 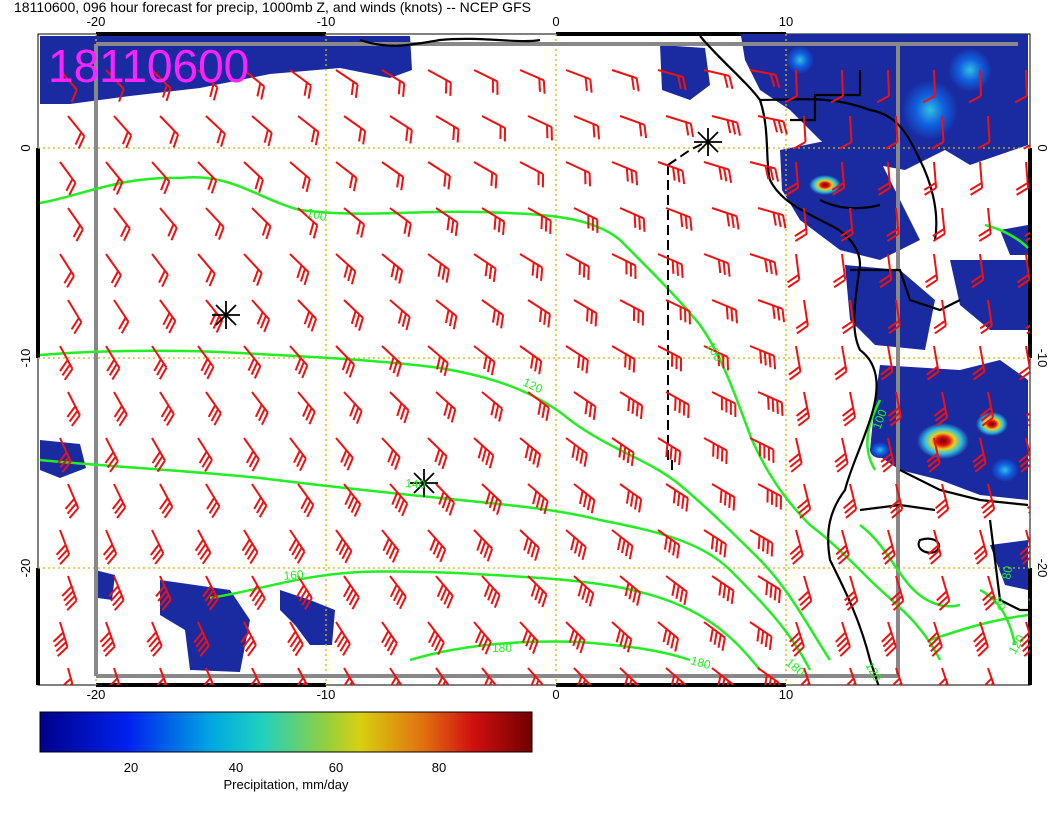 What do you see at coordinates (555, 694) in the screenshot?
I see `x-tick-bottom: 0` at bounding box center [555, 694].